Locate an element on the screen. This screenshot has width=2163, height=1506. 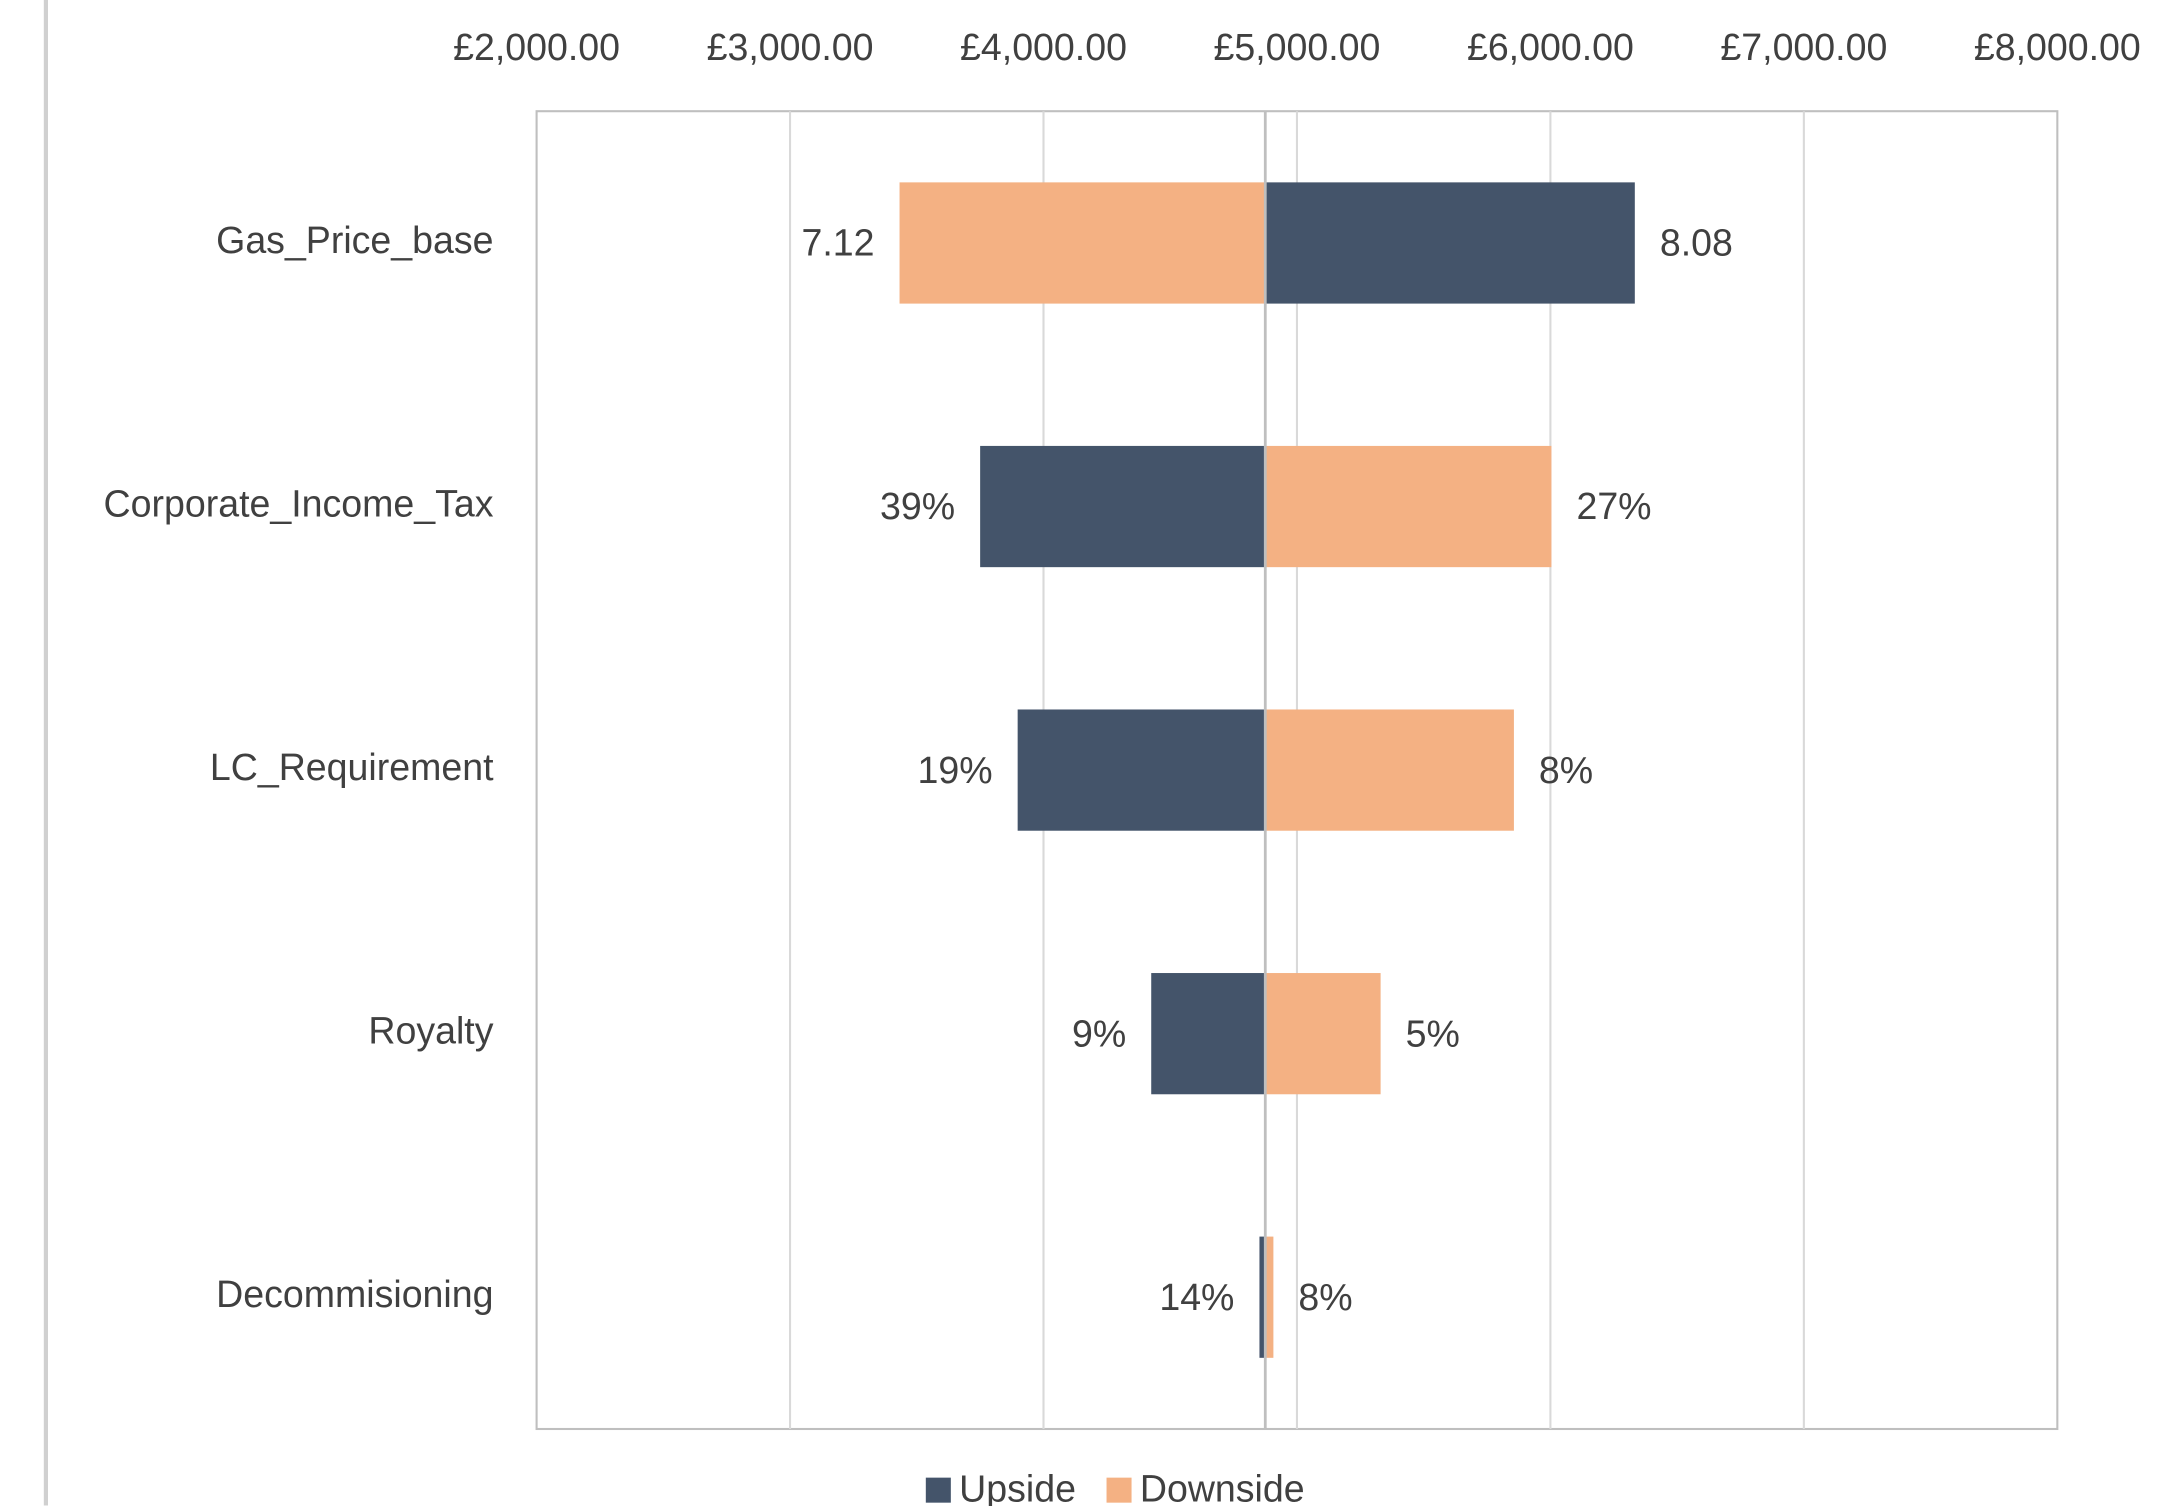
x-tick-label: £7,000.00 is located at coordinates (1803, 47).